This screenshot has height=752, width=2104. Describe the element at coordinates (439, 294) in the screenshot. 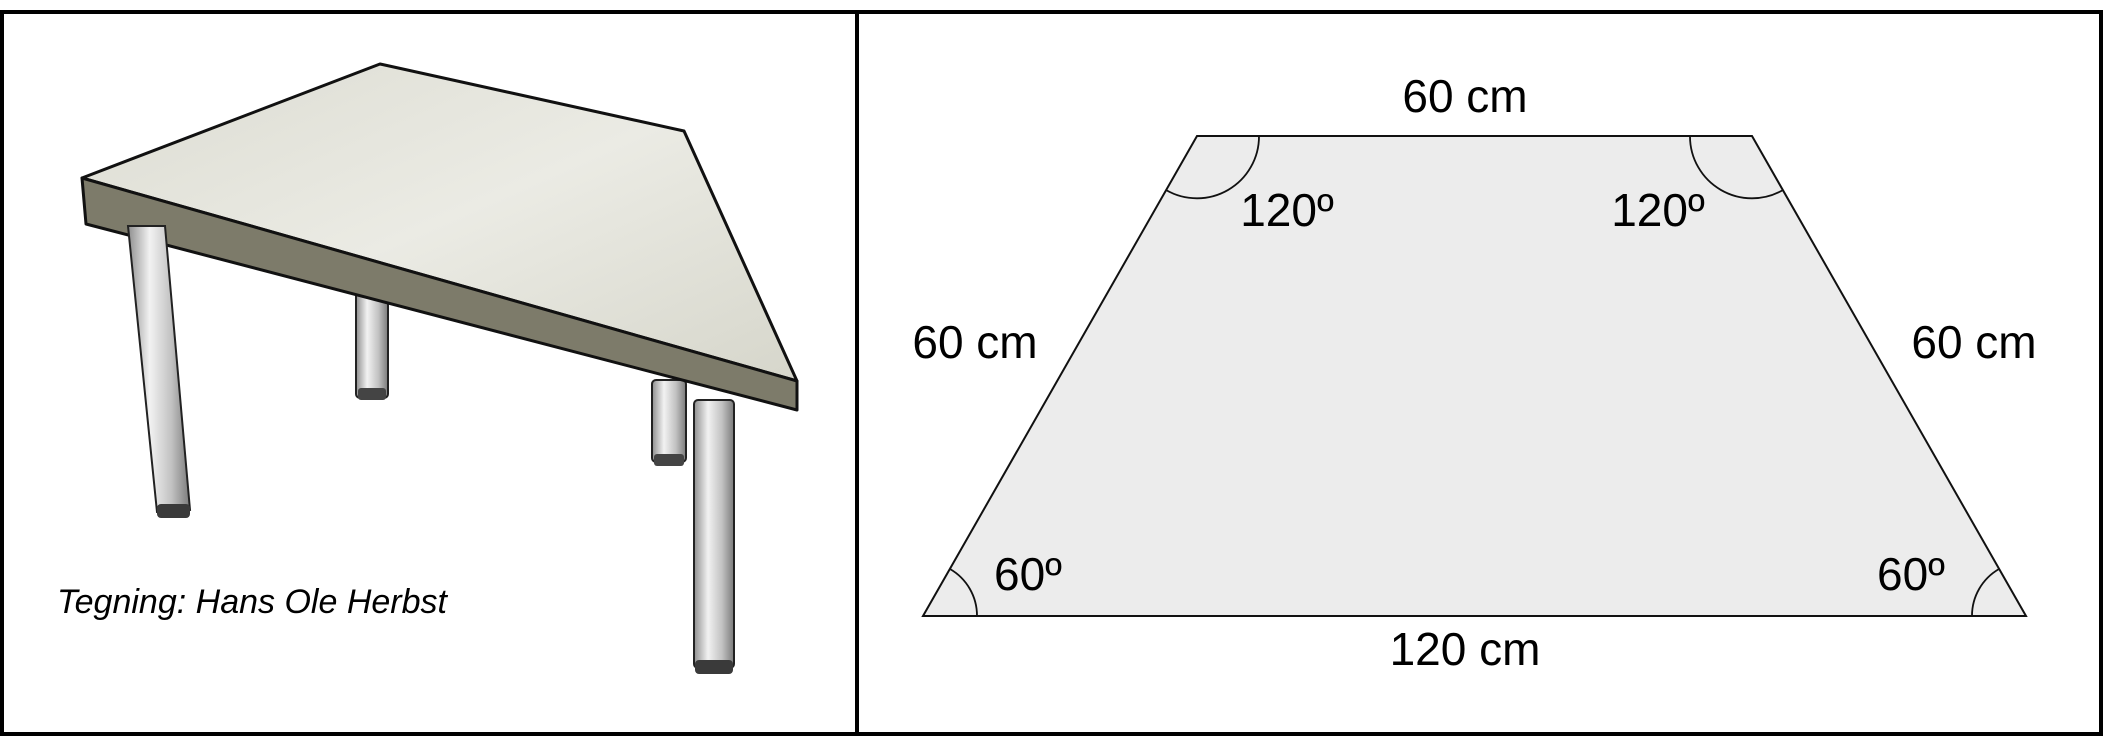

I see `tabletop-front-edge` at that location.